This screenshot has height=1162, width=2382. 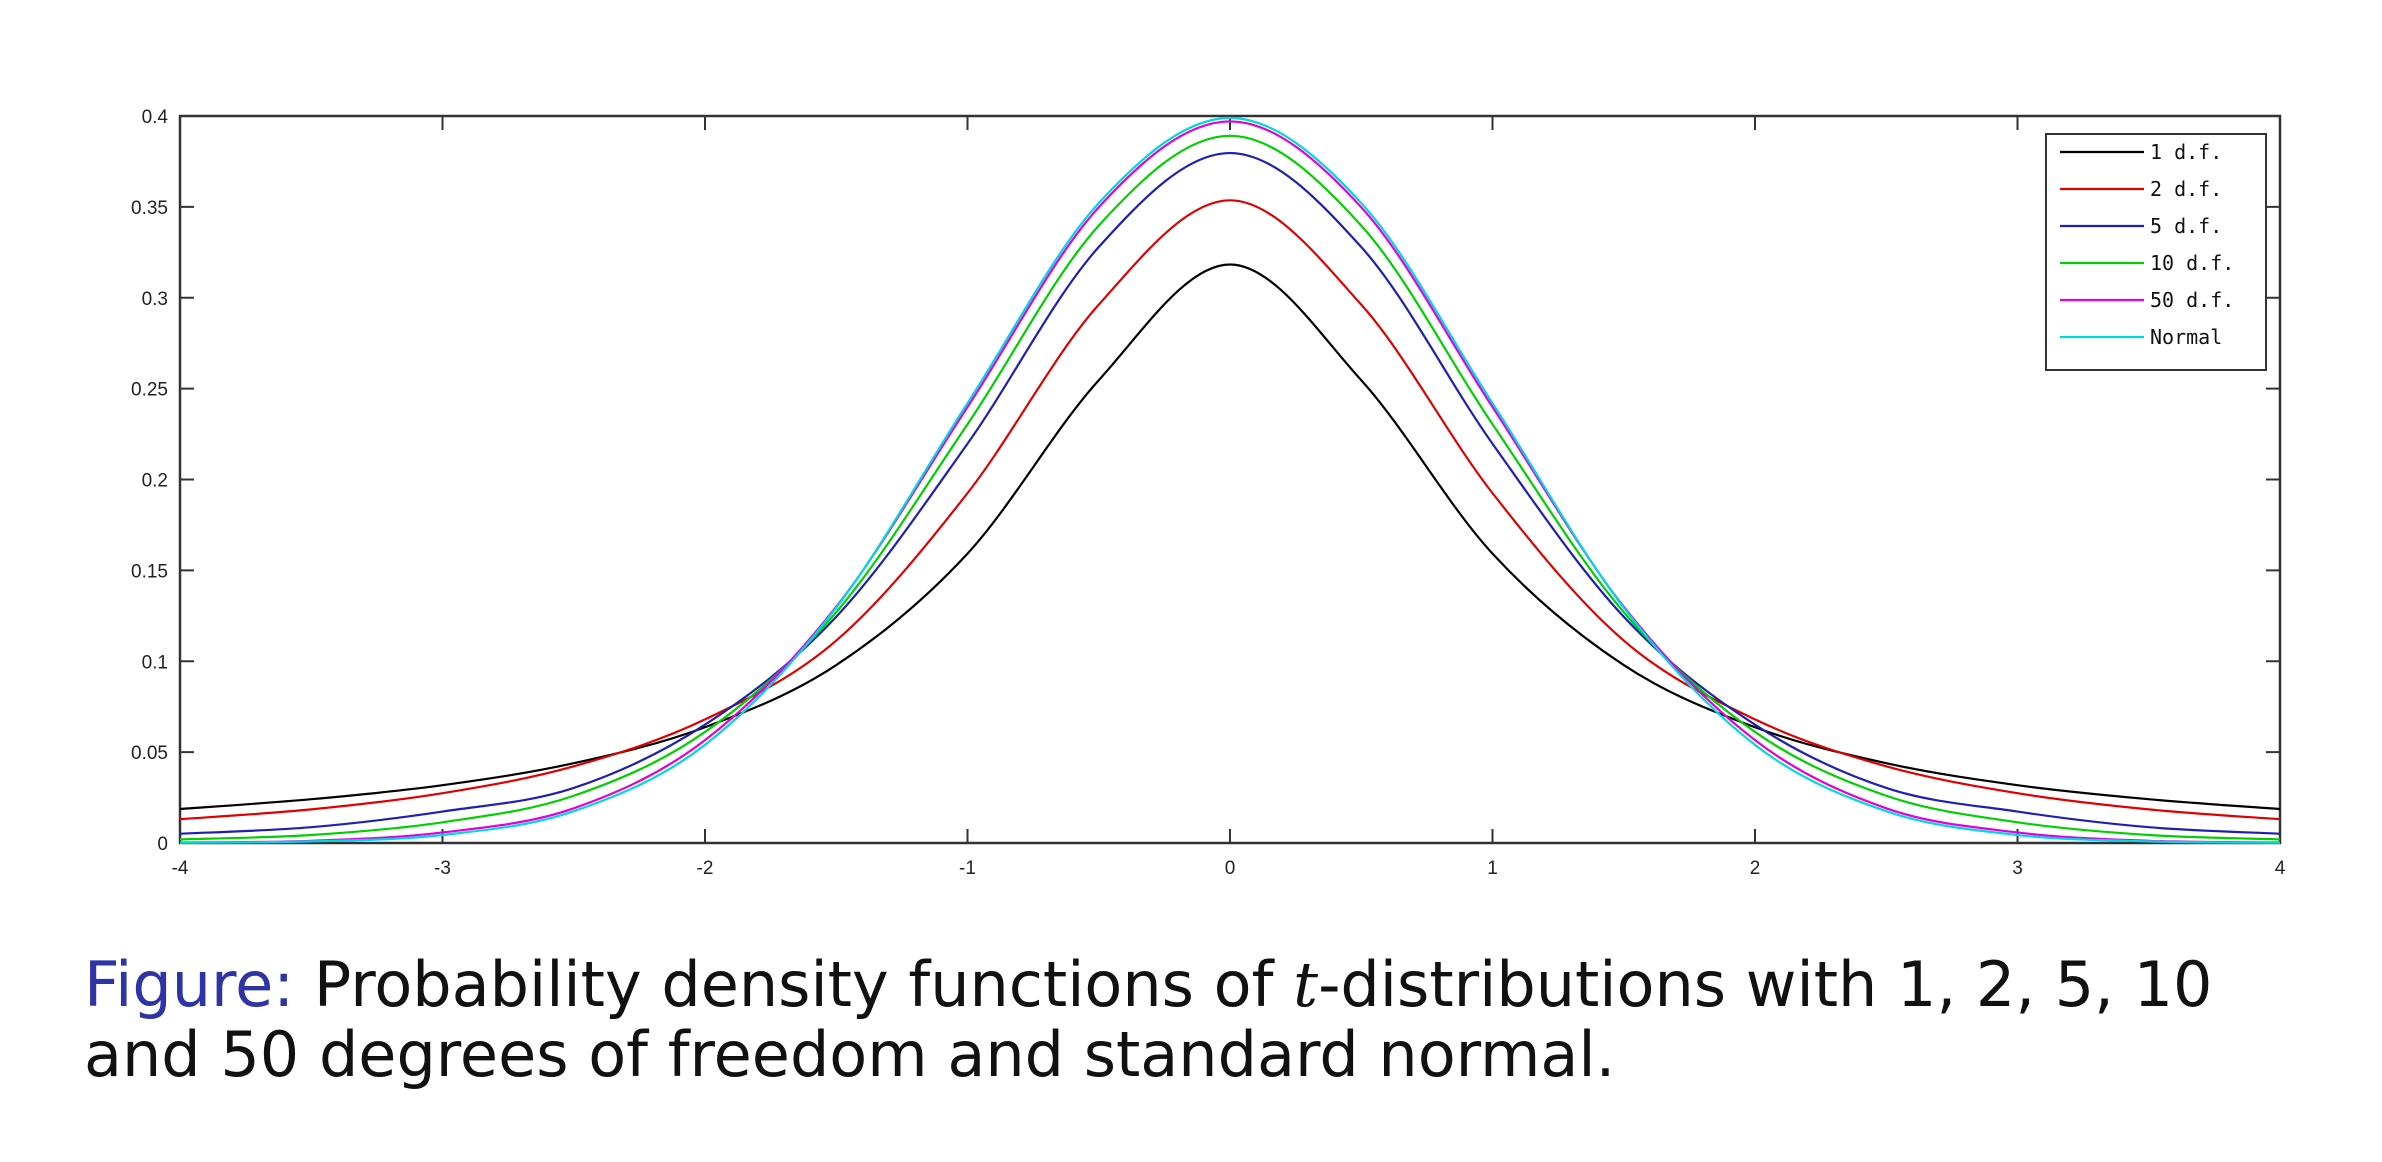 I want to click on x-tick-label: 2, so click(x=1755, y=868).